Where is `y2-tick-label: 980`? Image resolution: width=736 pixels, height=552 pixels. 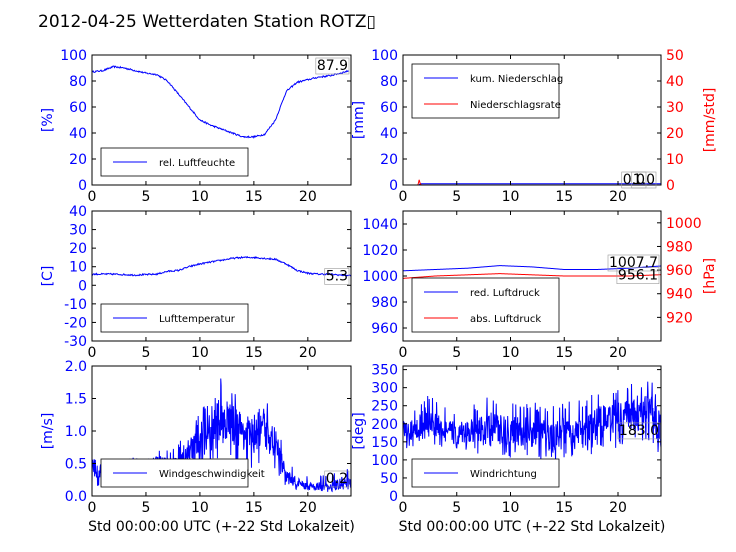 y2-tick-label: 980 is located at coordinates (679, 247).